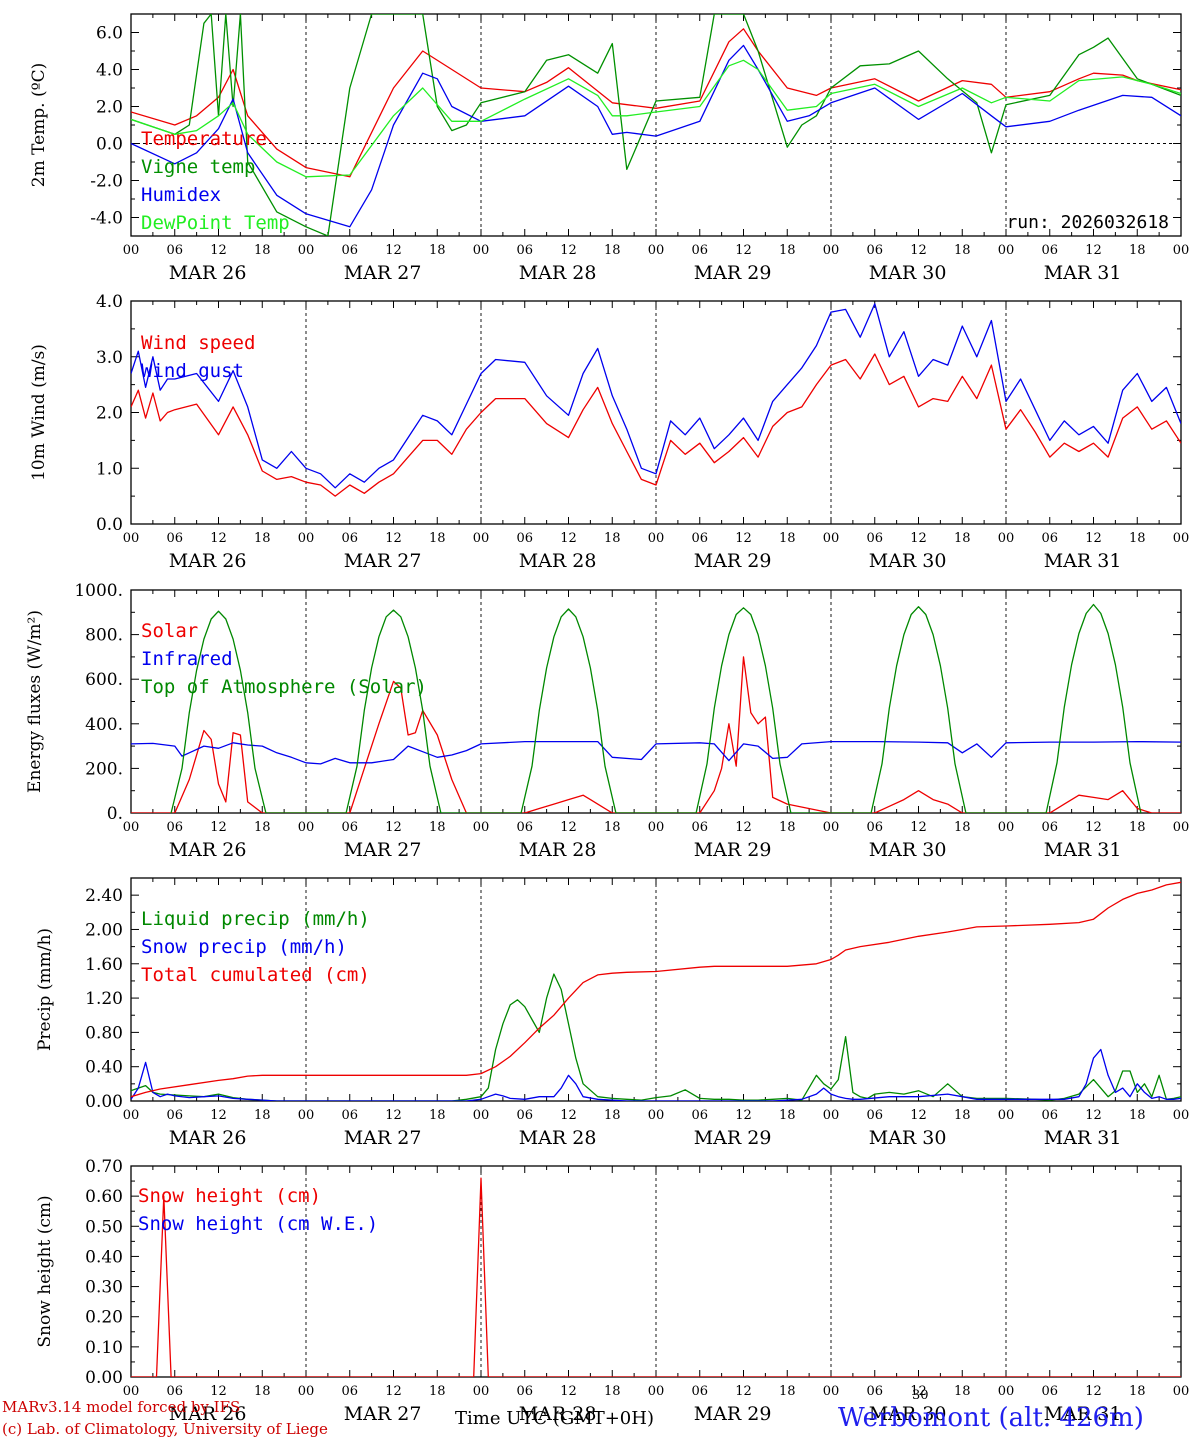 Image resolution: width=1194 pixels, height=1440 pixels. I want to click on y-tick-label: 0.50, so click(104, 1227).